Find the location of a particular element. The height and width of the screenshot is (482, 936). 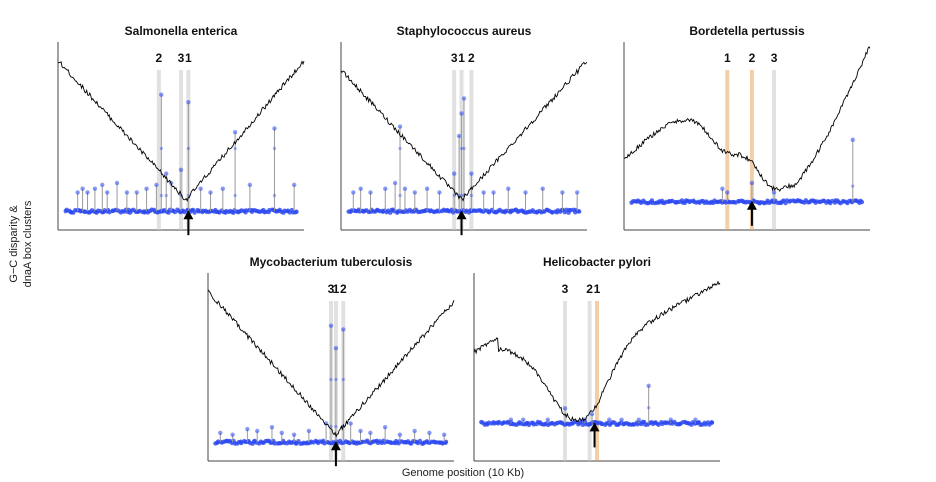

panel-title: Helicobacter pylori is located at coordinates (597, 262).